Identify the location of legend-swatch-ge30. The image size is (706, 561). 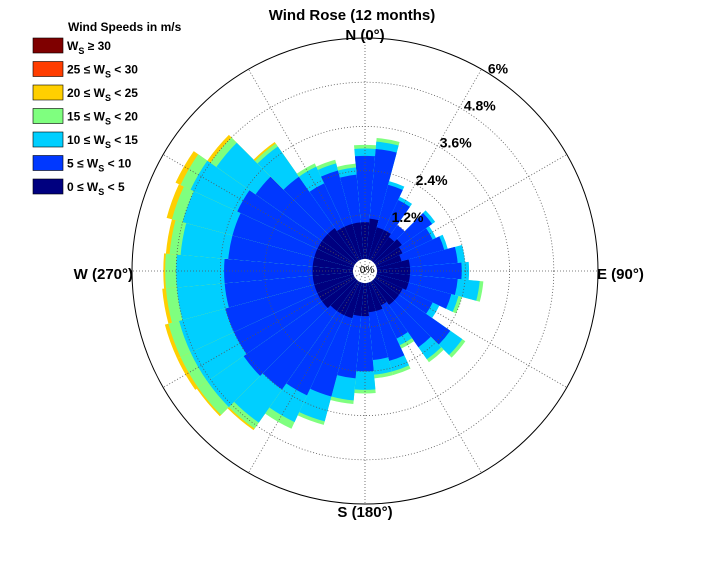
(48, 45).